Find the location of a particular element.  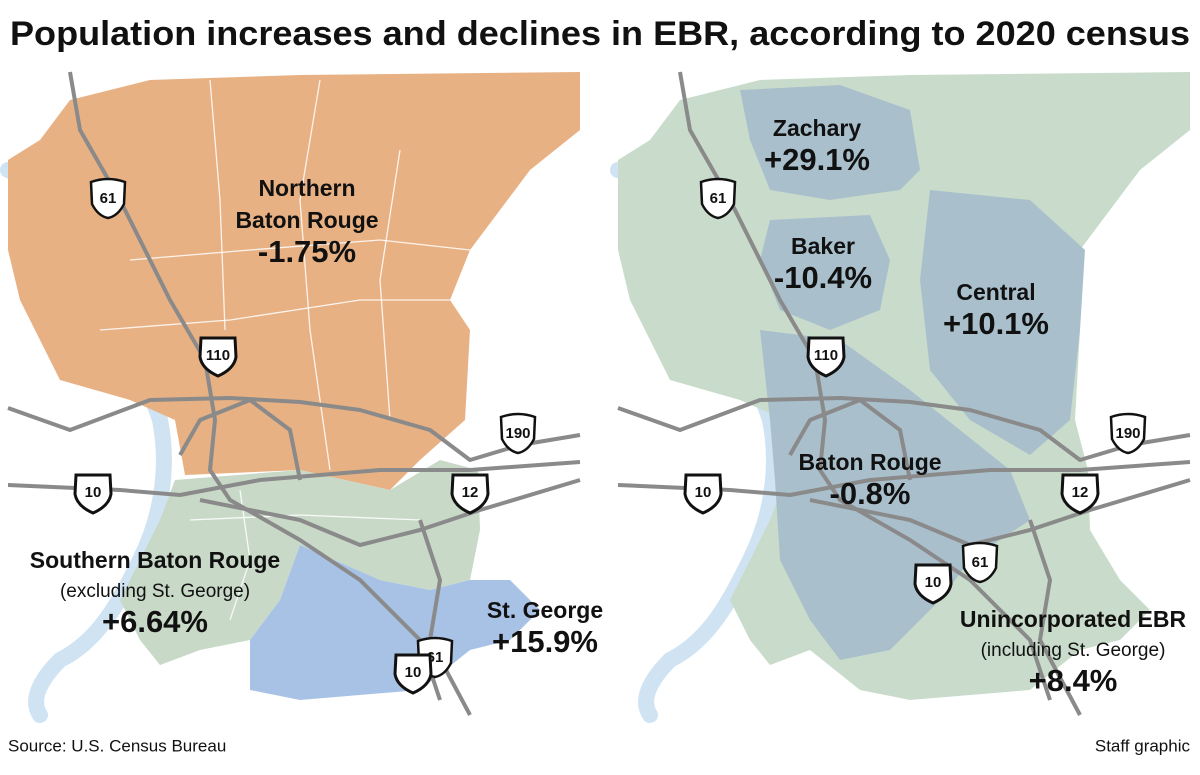

southern-region is located at coordinates (300, 562).